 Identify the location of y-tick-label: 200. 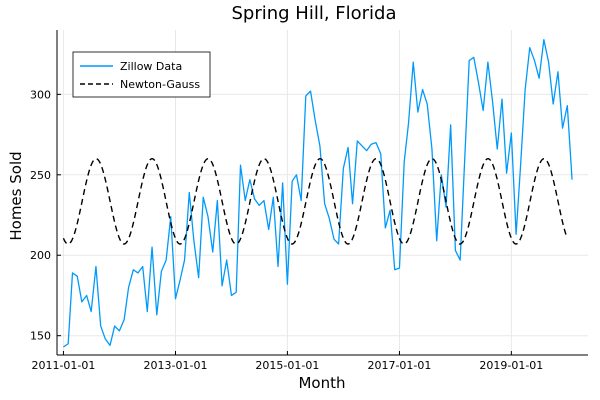
(40, 255).